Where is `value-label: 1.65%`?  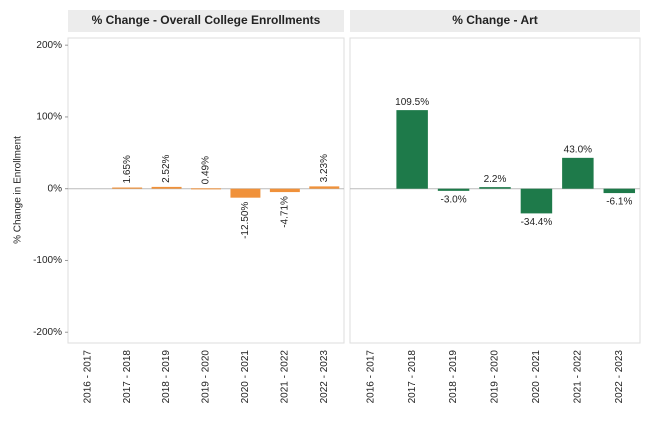 value-label: 1.65% is located at coordinates (127, 169).